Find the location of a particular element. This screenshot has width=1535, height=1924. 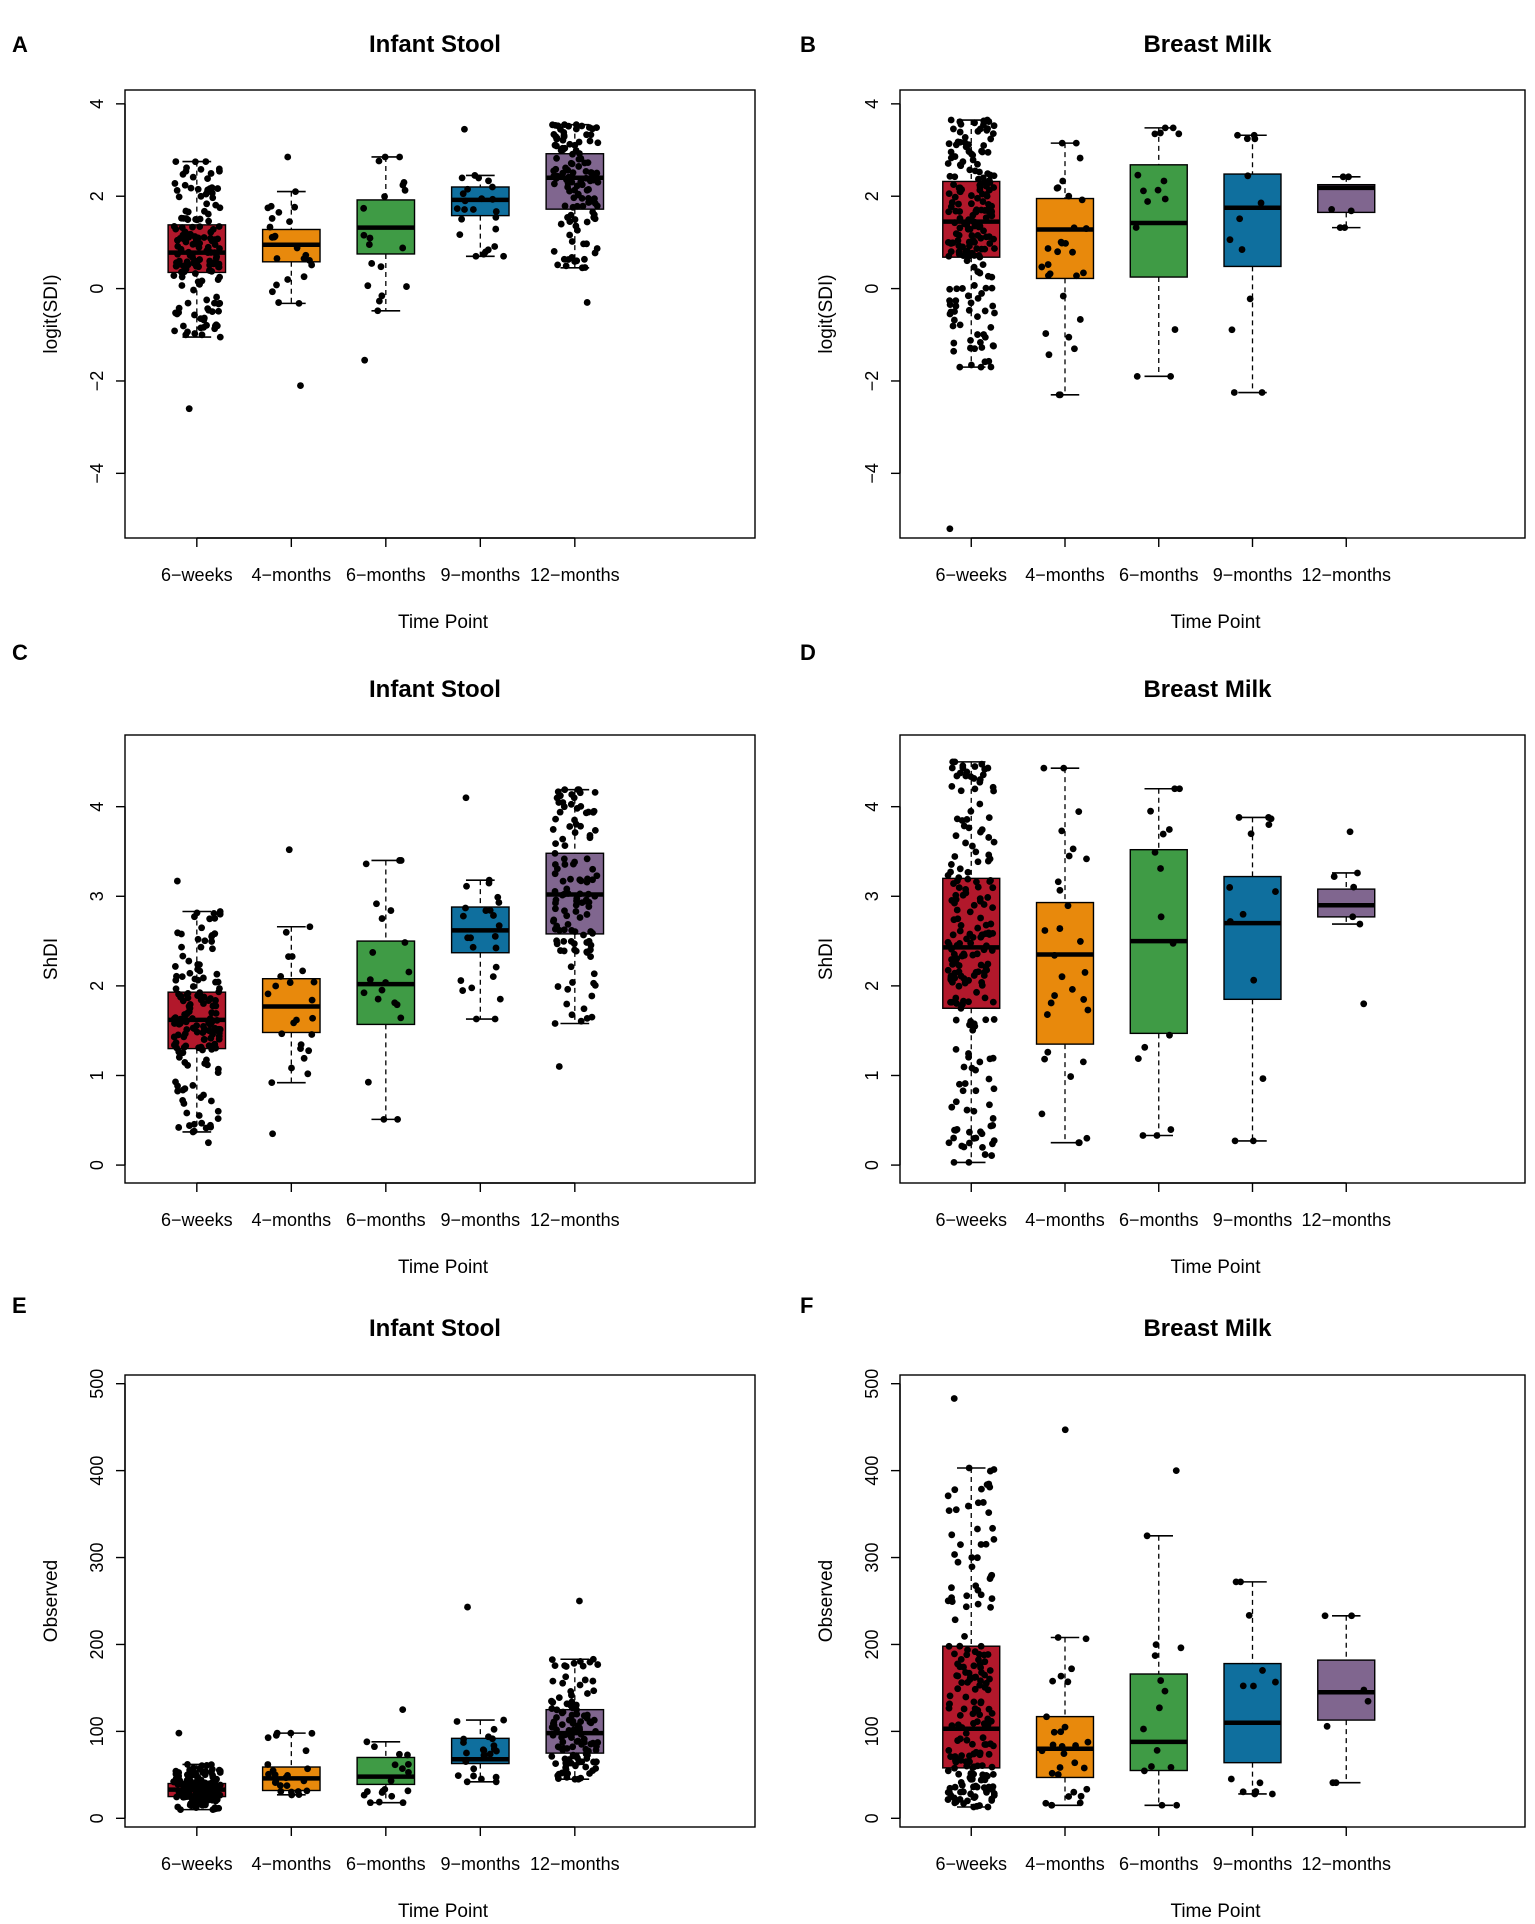

y-axis-label: logit(SDI) is located at coordinates (51, 313).